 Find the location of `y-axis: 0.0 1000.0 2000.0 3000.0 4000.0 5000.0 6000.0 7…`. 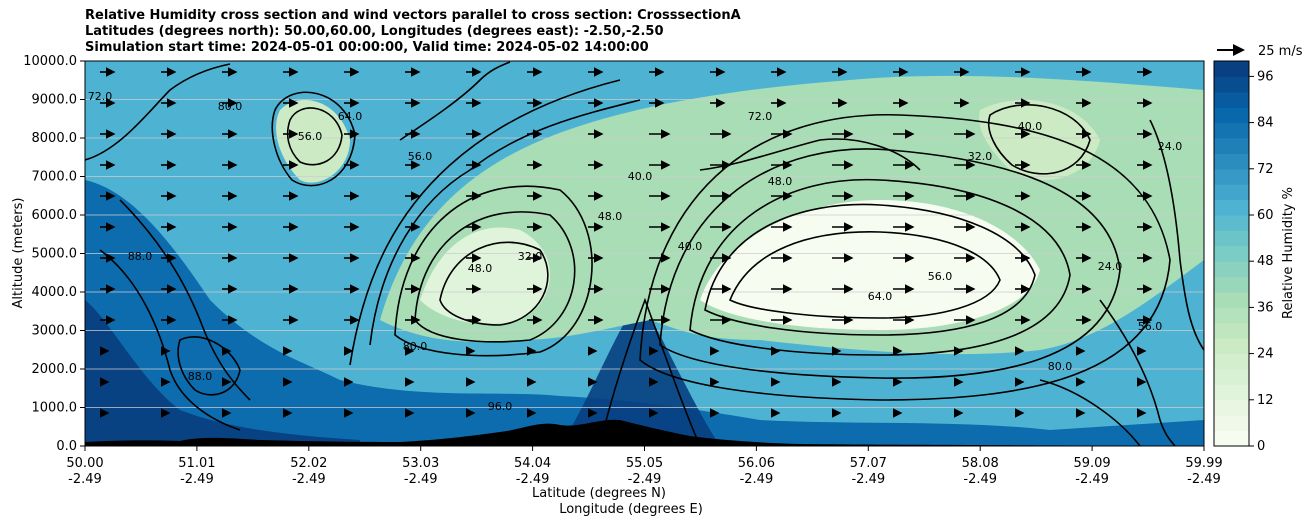

y-axis: 0.0 1000.0 2000.0 3000.0 4000.0 5000.0 6000.0 7… is located at coordinates (54, 254).